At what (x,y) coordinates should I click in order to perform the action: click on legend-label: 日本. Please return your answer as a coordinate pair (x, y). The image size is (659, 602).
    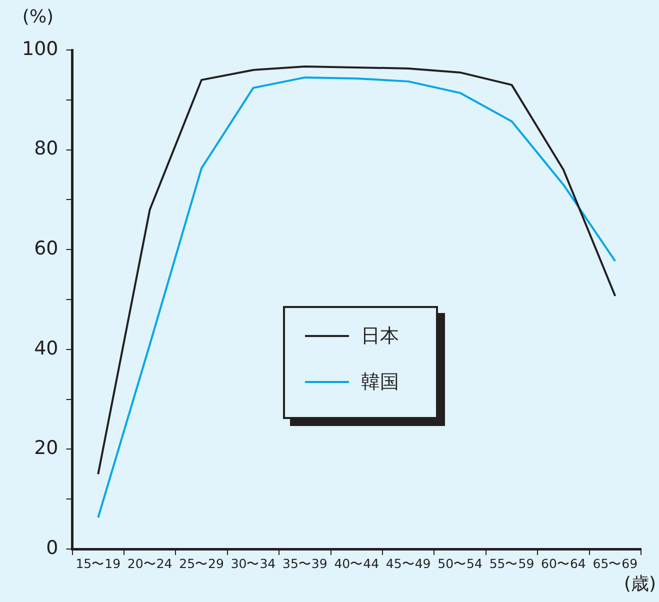
    Looking at the image, I should click on (380, 336).